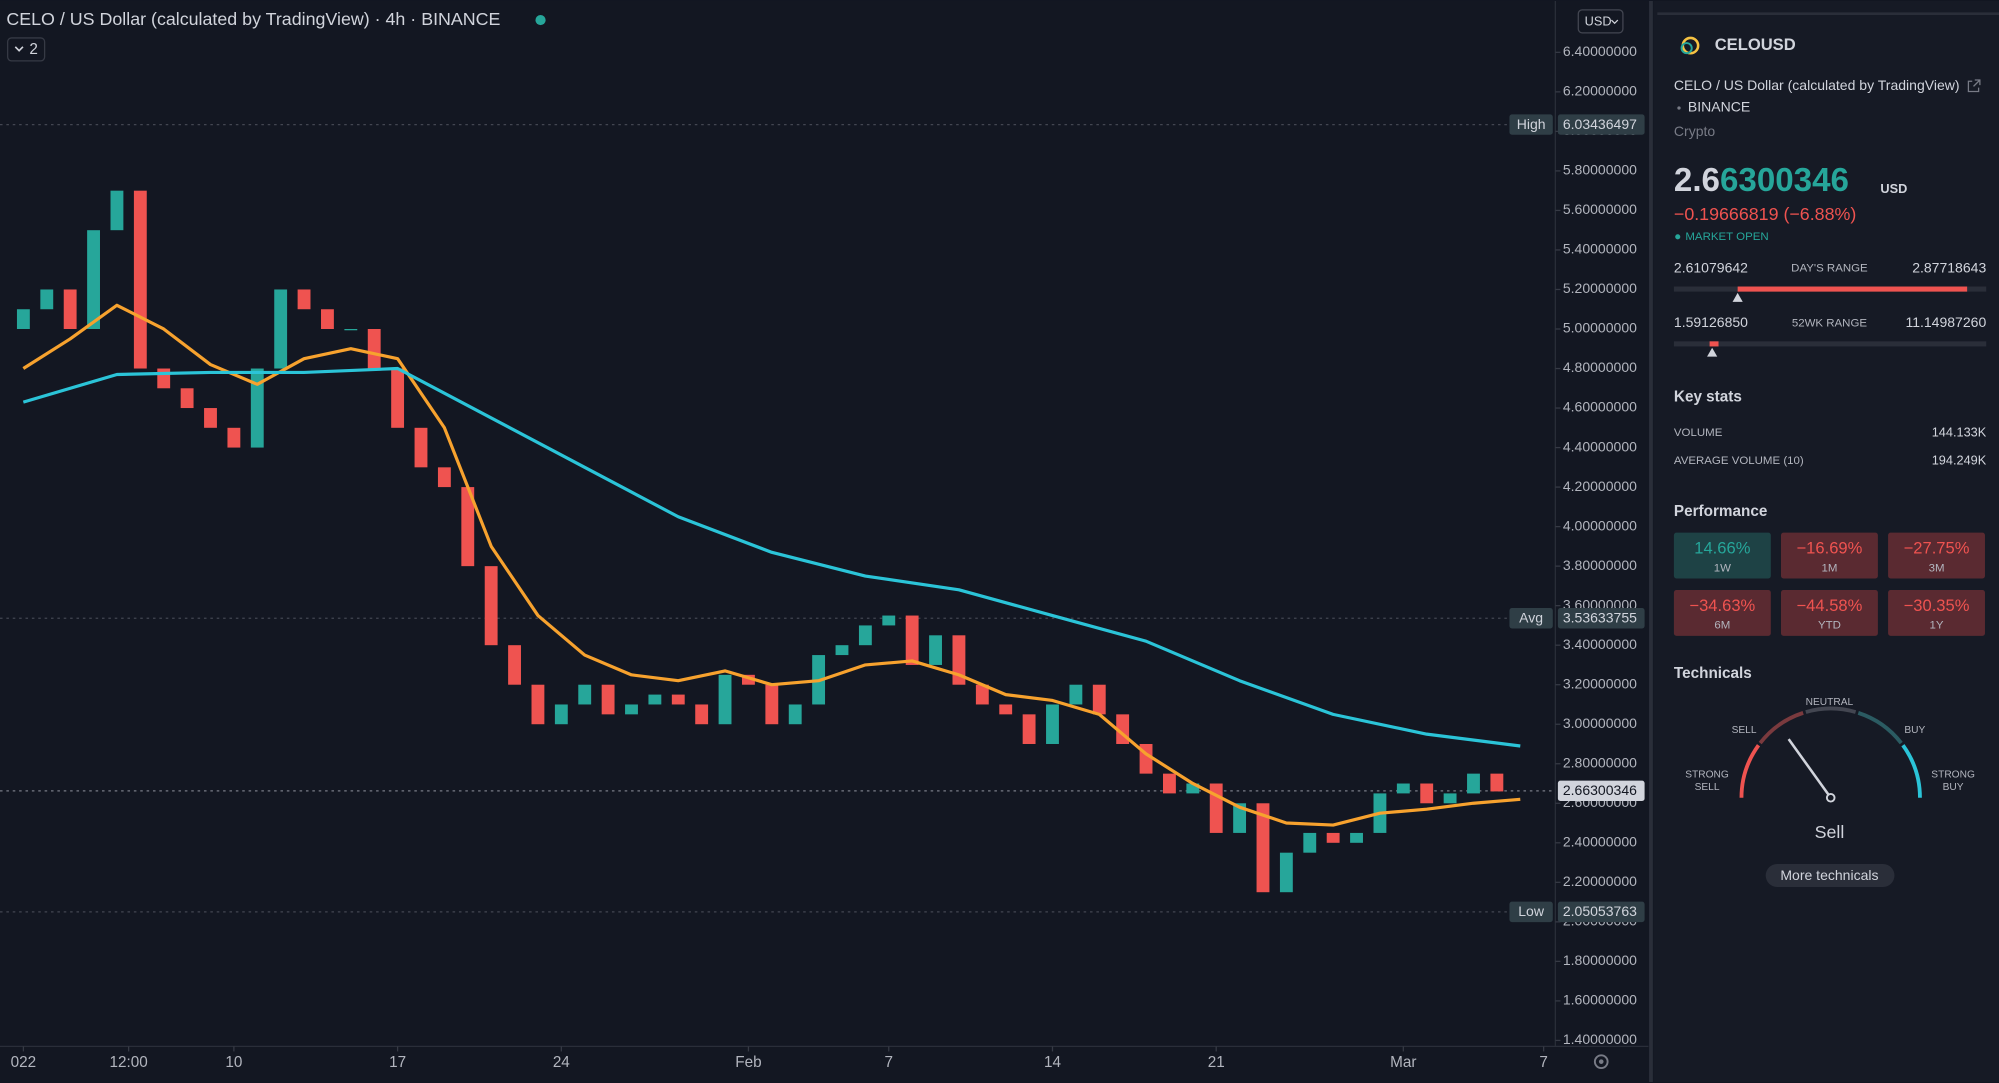 Image resolution: width=1999 pixels, height=1083 pixels. Describe the element at coordinates (1600, 525) in the screenshot. I see `y-tick-label: 4.00000000` at that location.